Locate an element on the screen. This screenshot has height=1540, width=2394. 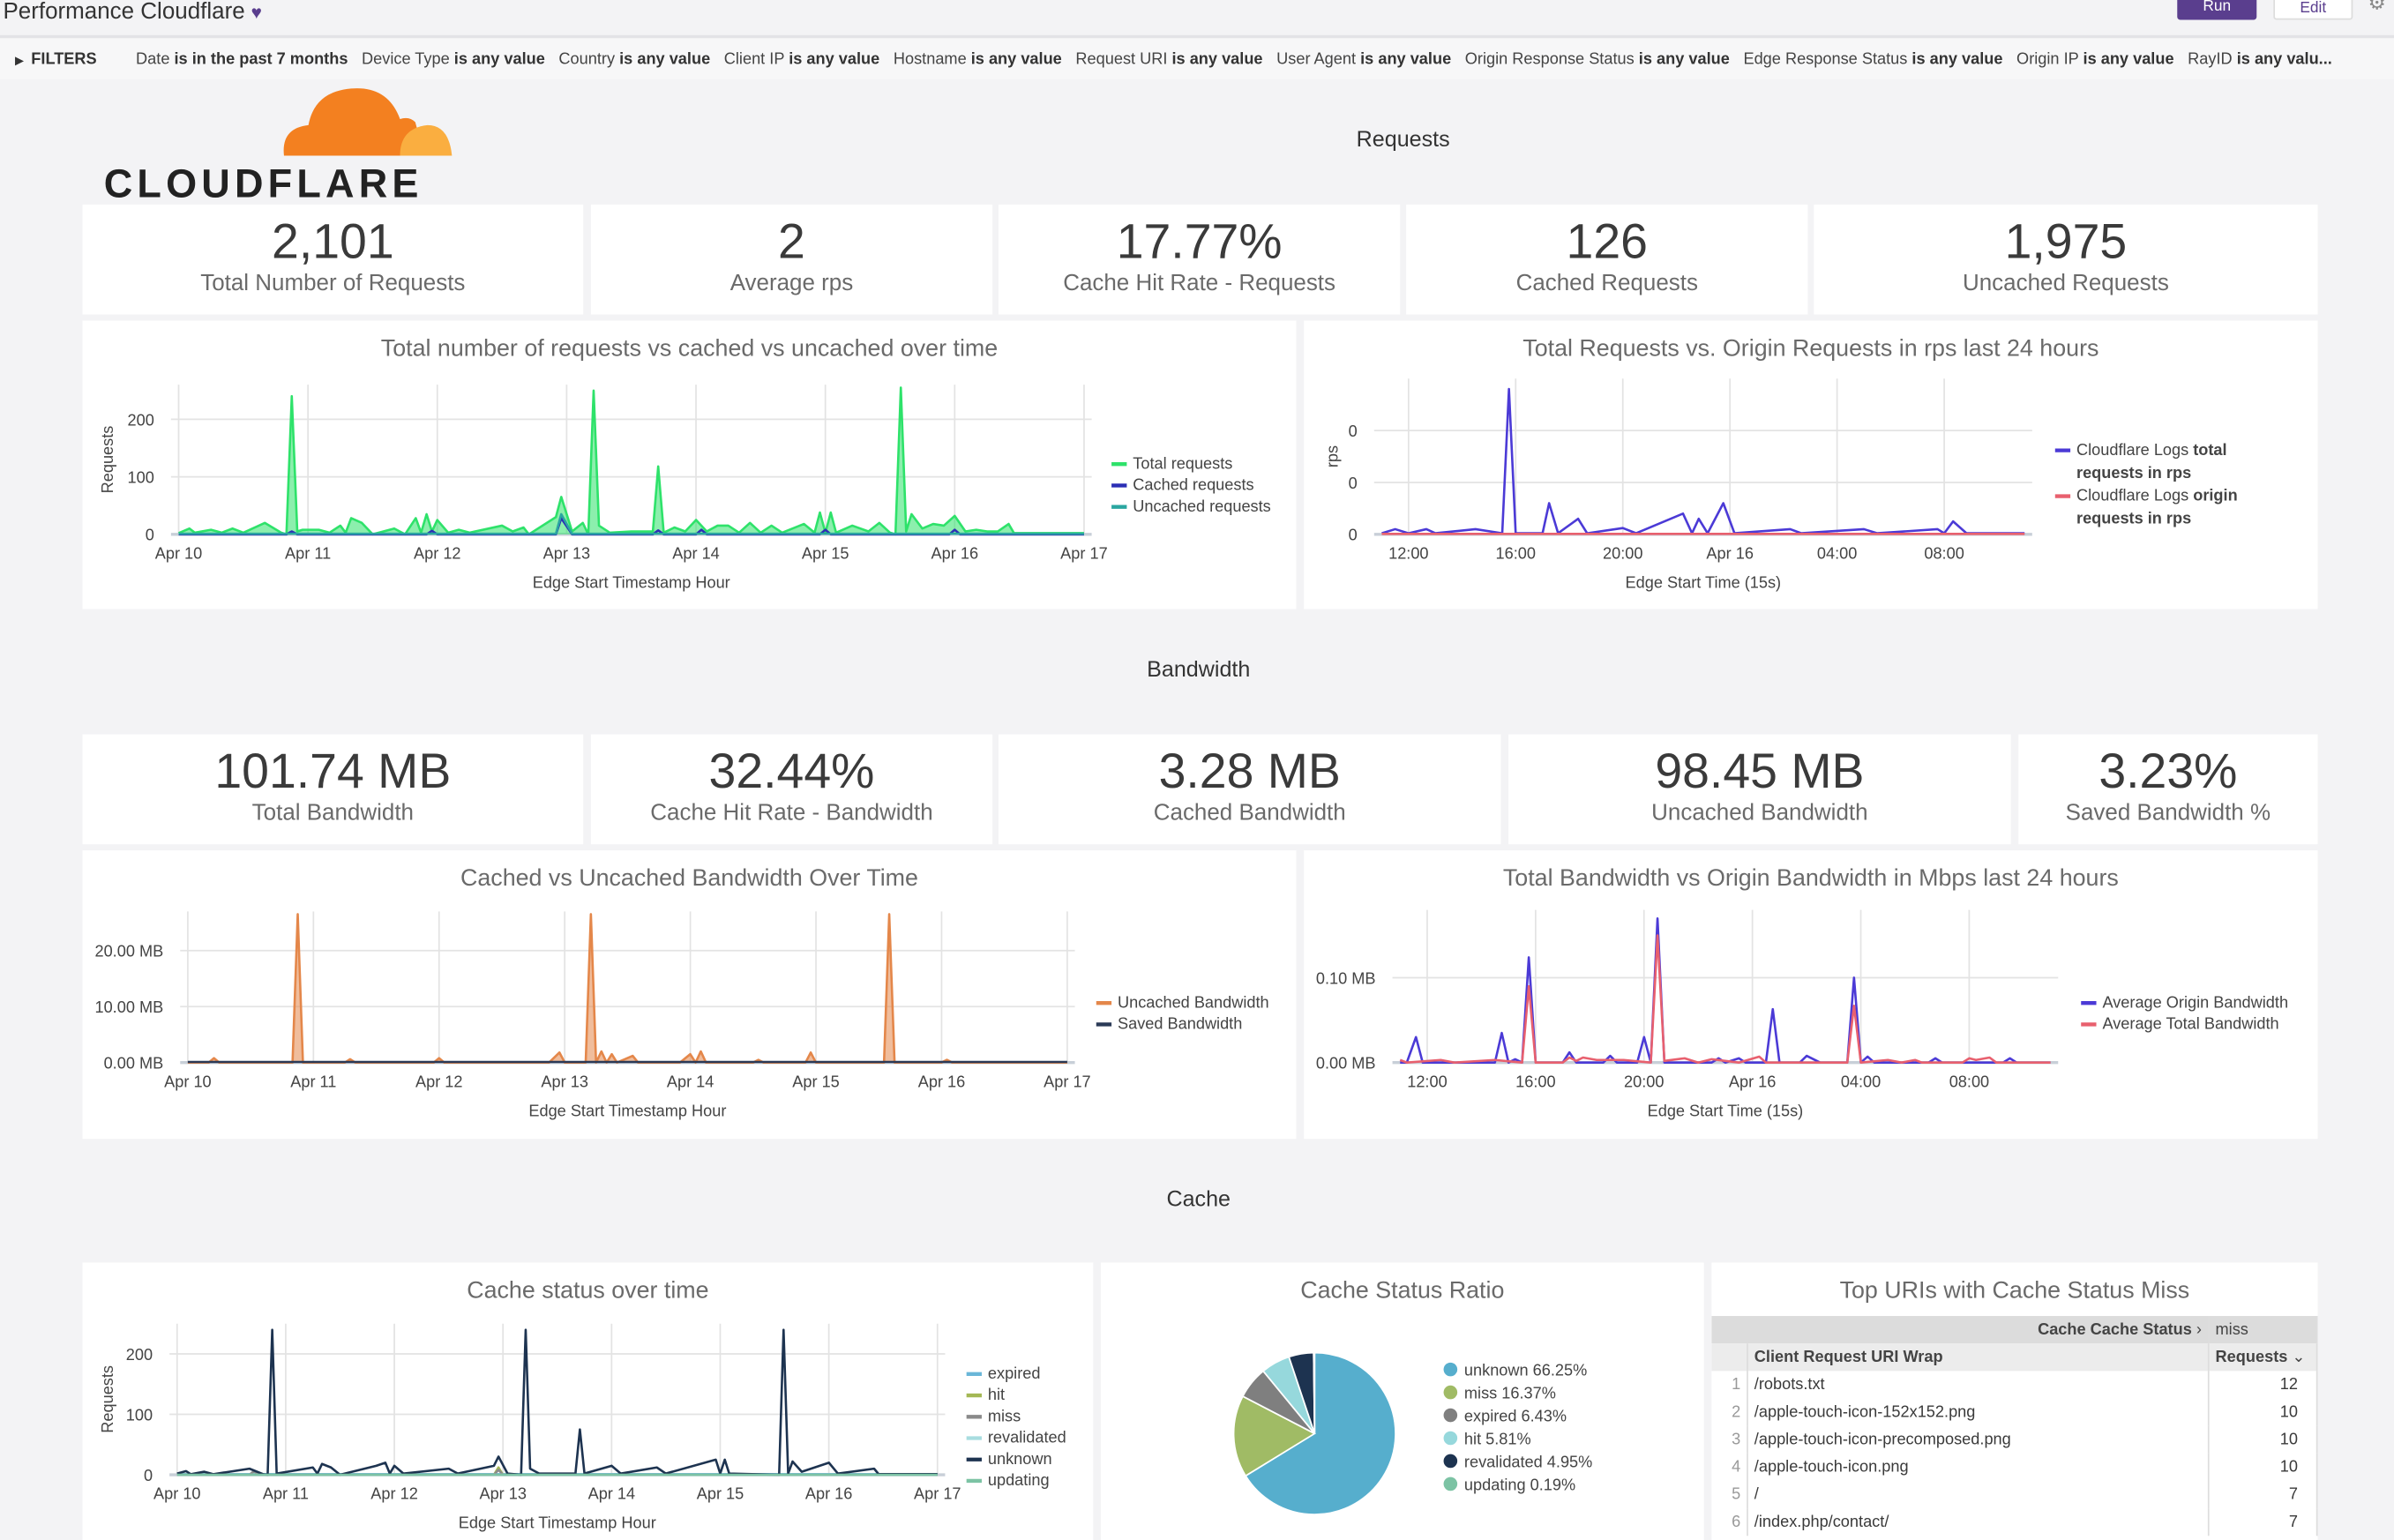
series-area-total-requests is located at coordinates (631, 461).